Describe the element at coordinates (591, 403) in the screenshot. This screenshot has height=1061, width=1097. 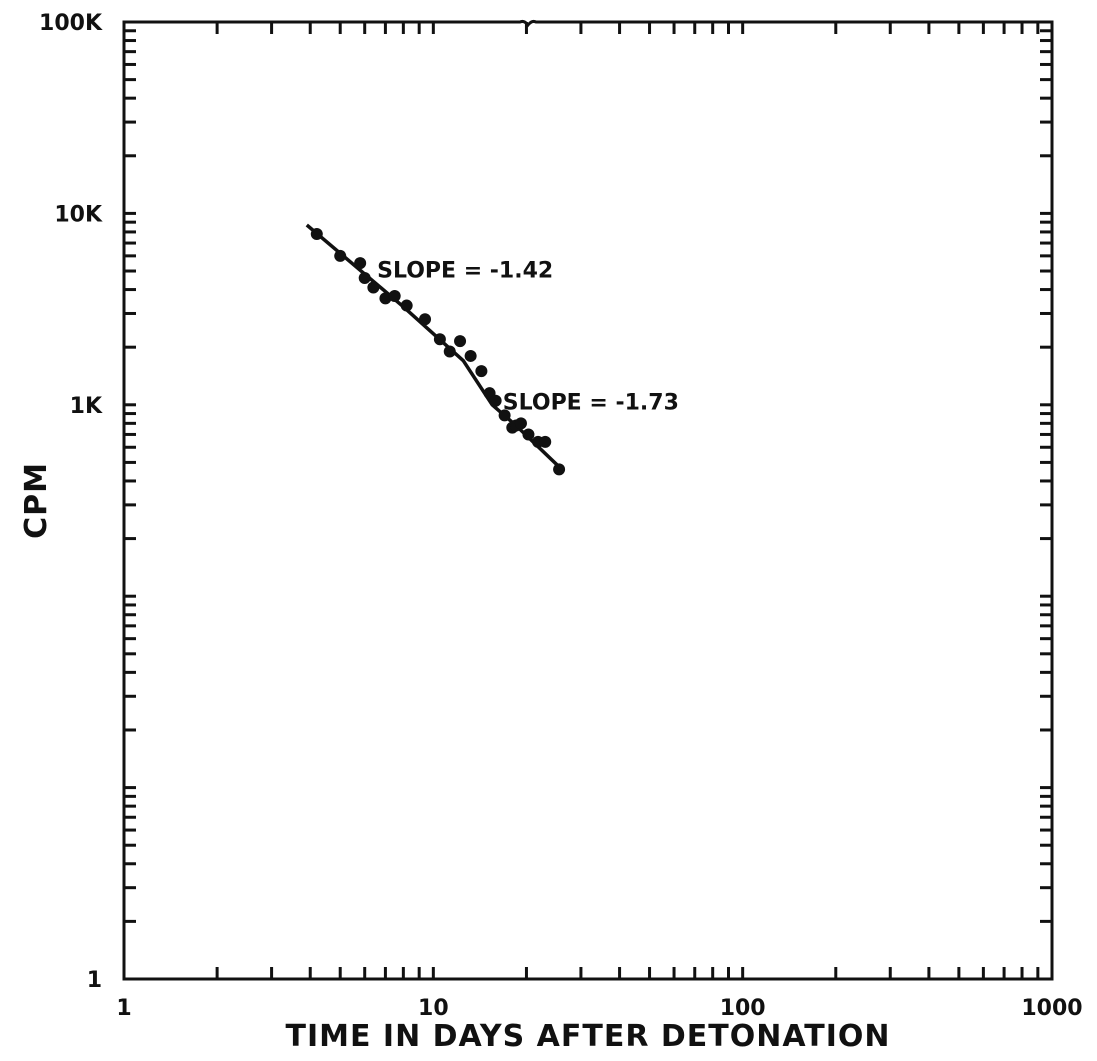
I see `slope-annotation: SLOPE = -1.73` at that location.